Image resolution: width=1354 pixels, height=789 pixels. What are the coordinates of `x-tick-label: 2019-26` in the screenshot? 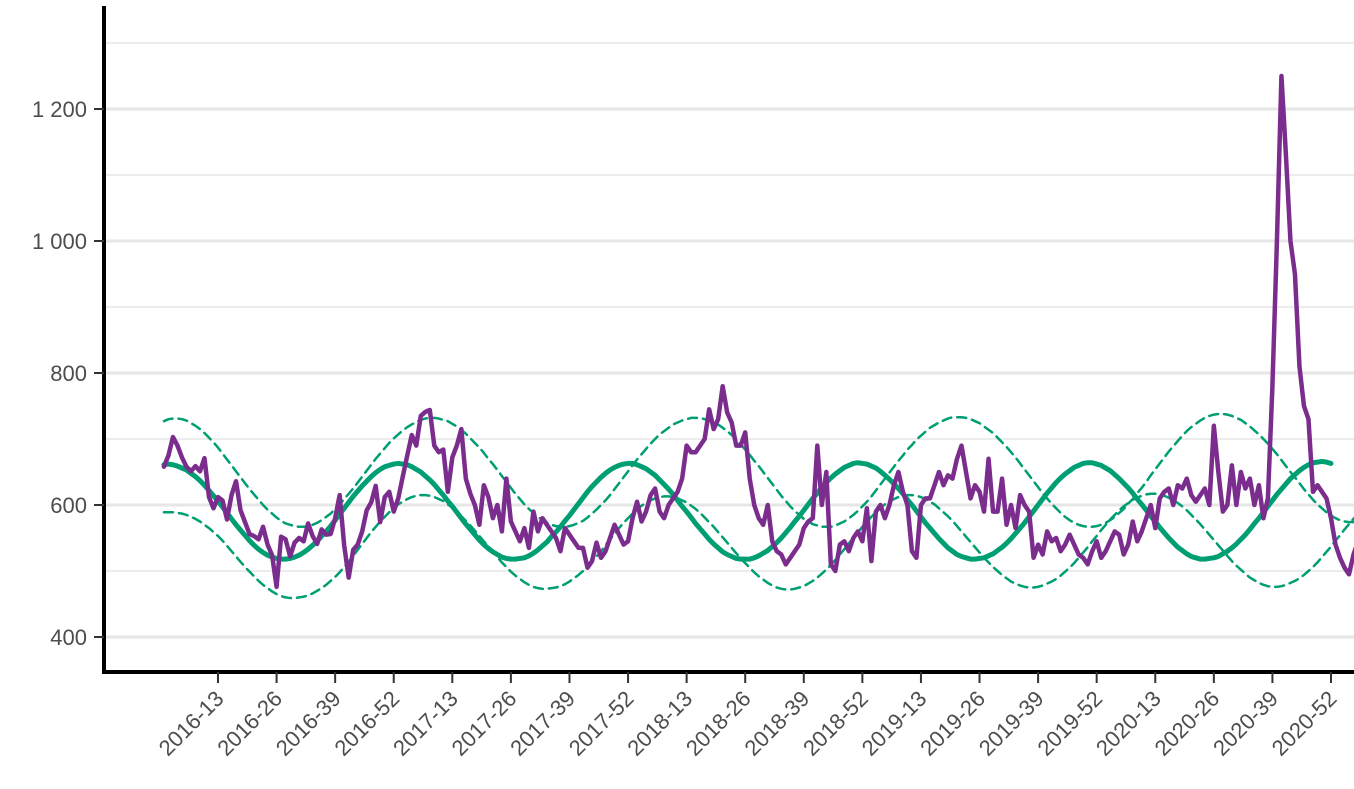 It's located at (952, 723).